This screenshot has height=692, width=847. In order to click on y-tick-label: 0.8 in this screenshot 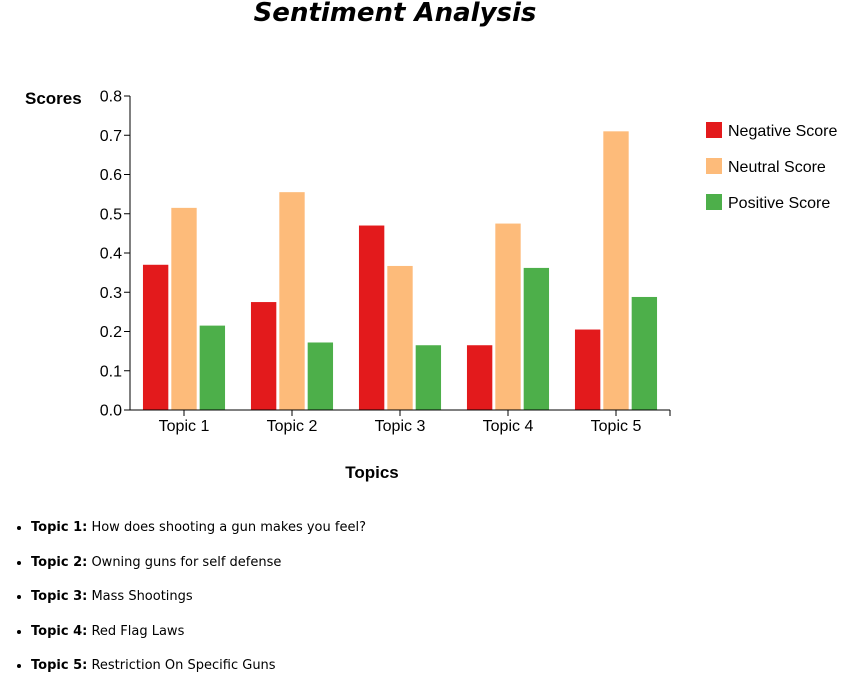, I will do `click(111, 97)`.